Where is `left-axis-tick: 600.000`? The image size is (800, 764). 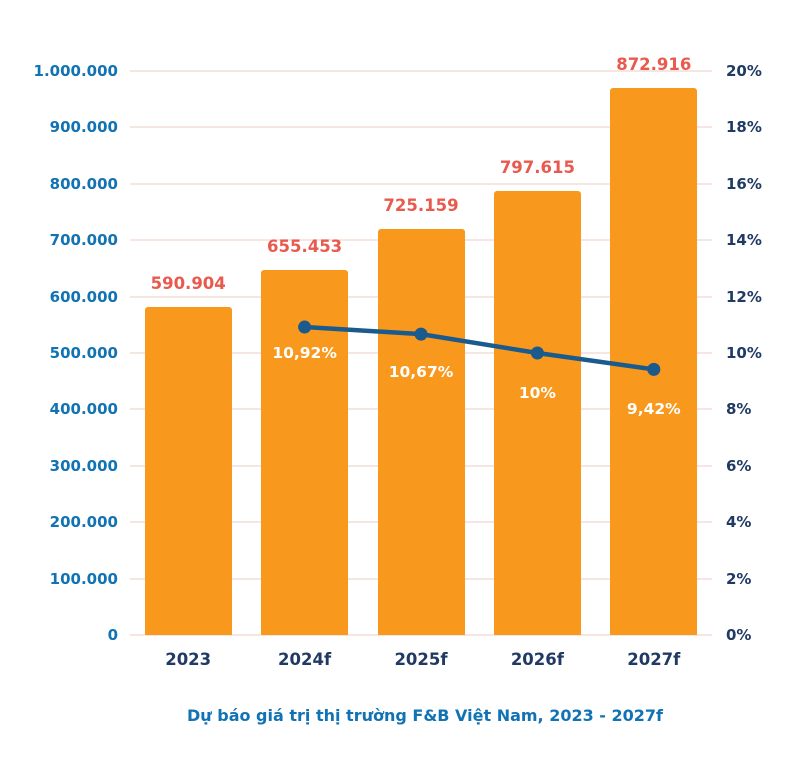
left-axis-tick: 600.000 is located at coordinates (83, 296).